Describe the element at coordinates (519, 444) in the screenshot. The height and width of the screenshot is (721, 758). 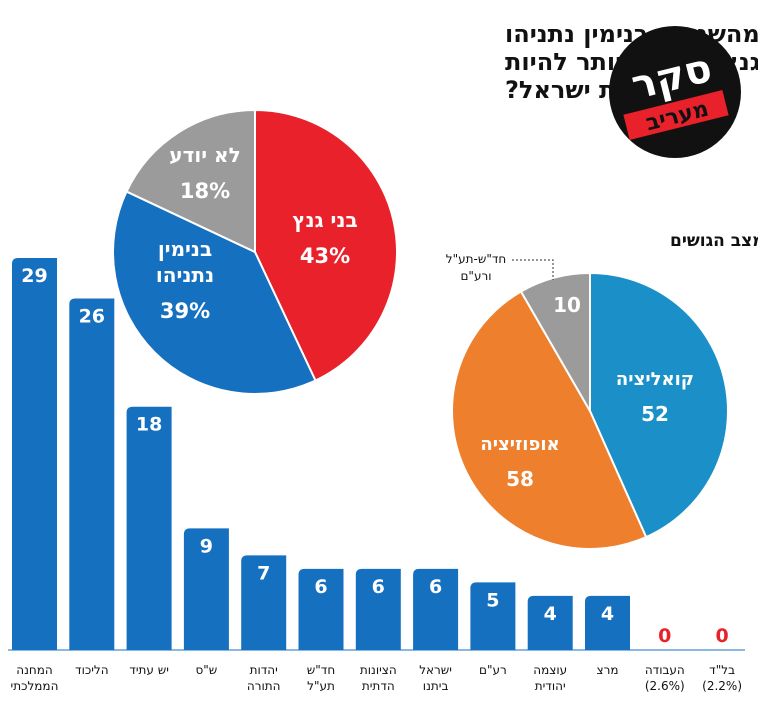
I see `pie-slice-label: אופוזיציה` at that location.